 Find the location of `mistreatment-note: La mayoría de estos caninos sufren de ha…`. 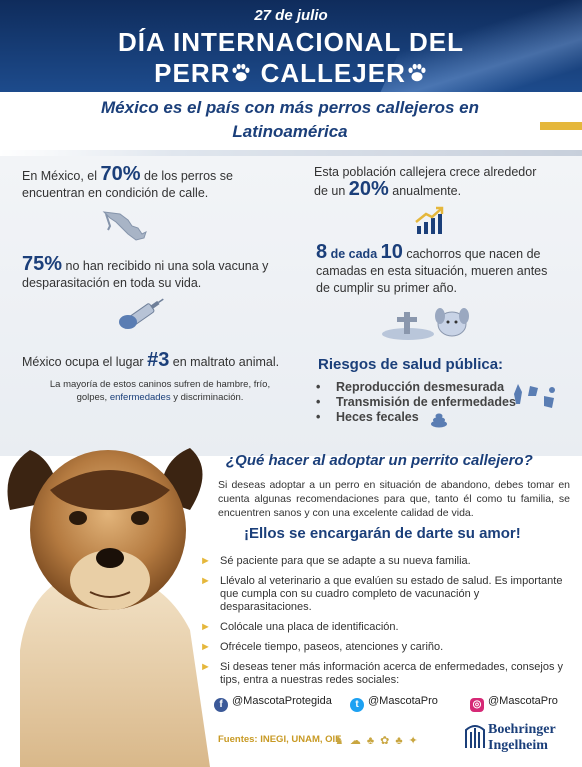

mistreatment-note: La mayoría de estos caninos sufren de ha… is located at coordinates (160, 391).